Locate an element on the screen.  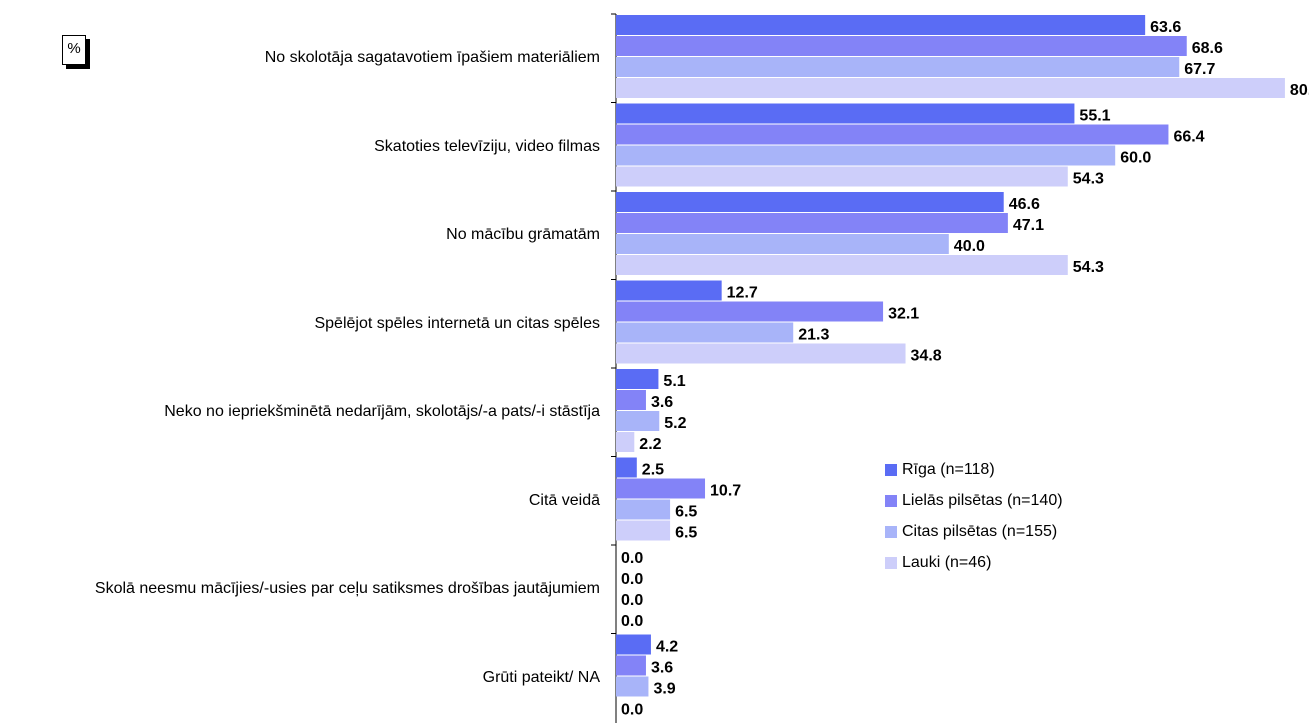
value-label: 60.0 is located at coordinates (1135, 158).